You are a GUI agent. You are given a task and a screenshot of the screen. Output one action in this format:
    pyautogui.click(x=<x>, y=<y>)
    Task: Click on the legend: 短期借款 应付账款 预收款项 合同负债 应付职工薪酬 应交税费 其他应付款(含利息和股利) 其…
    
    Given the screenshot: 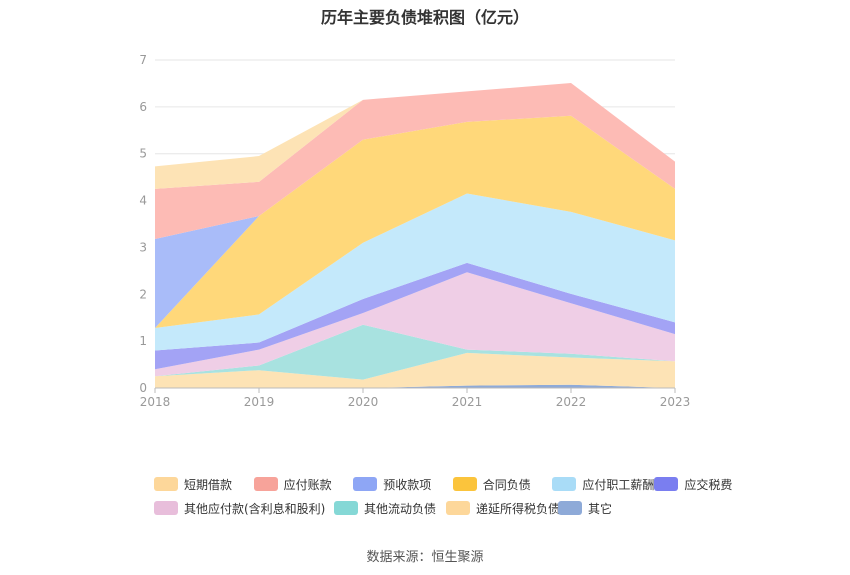 What is the action you would take?
    pyautogui.click(x=454, y=496)
    